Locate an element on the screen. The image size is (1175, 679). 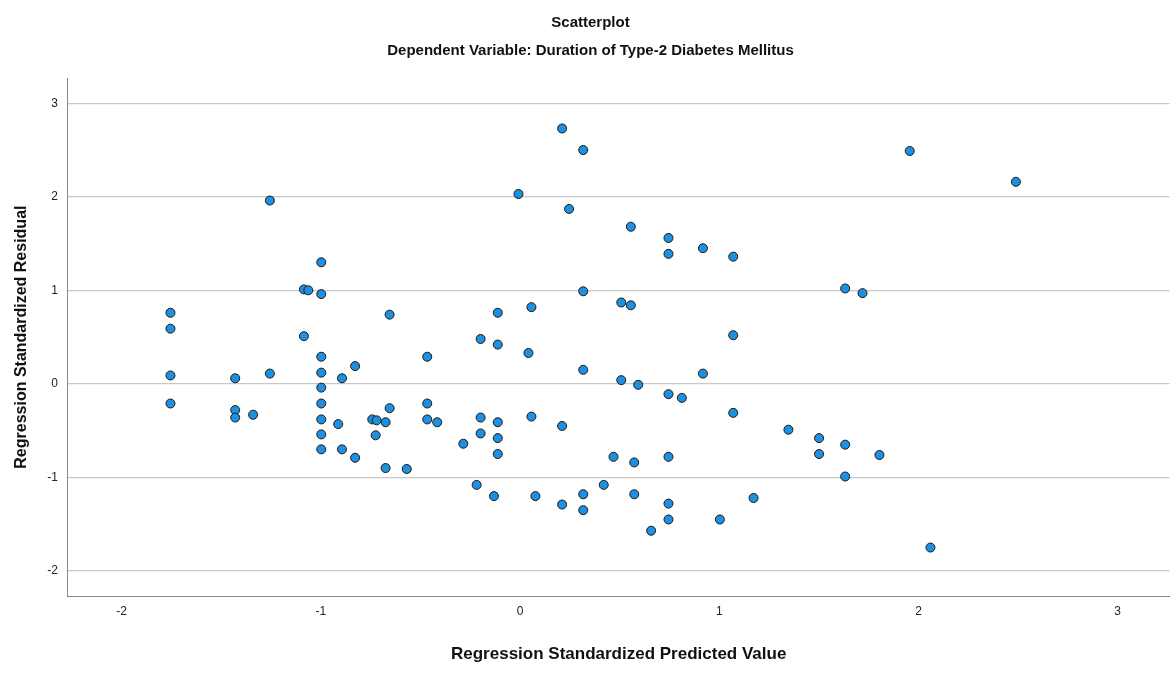
y-tick-label: -2 is located at coordinates (53, 570).